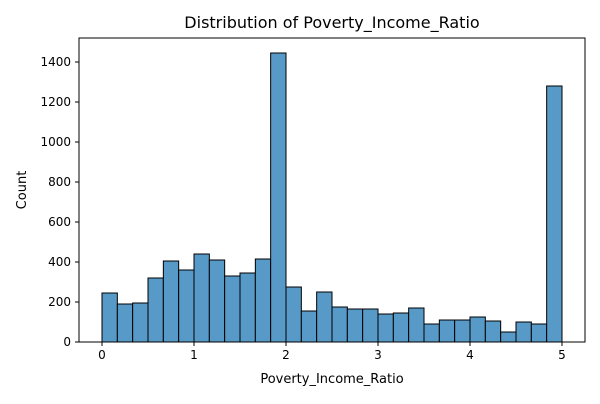 The width and height of the screenshot is (600, 404). Describe the element at coordinates (194, 355) in the screenshot. I see `x-tick-label: 1` at that location.